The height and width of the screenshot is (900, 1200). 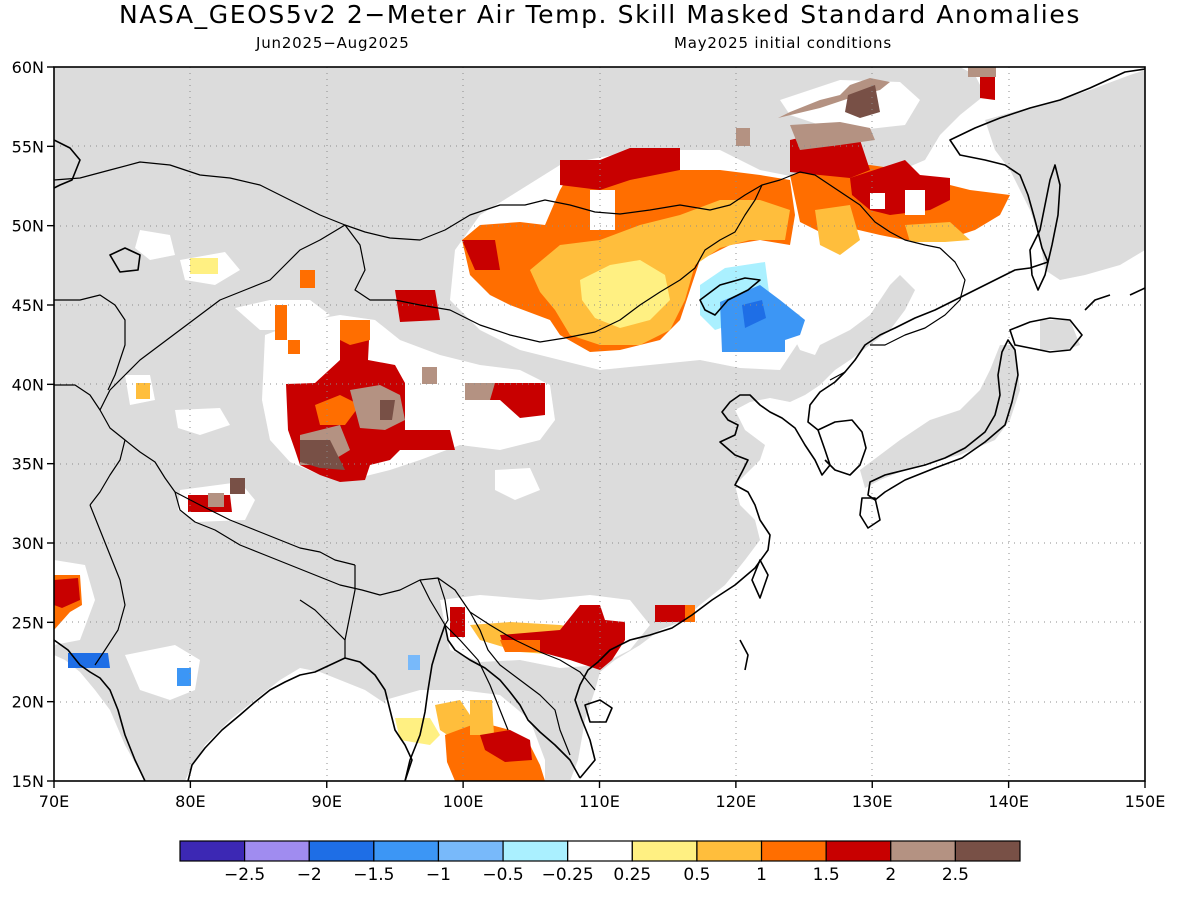 What do you see at coordinates (28, 67) in the screenshot?
I see `y-tick-label: 60N` at bounding box center [28, 67].